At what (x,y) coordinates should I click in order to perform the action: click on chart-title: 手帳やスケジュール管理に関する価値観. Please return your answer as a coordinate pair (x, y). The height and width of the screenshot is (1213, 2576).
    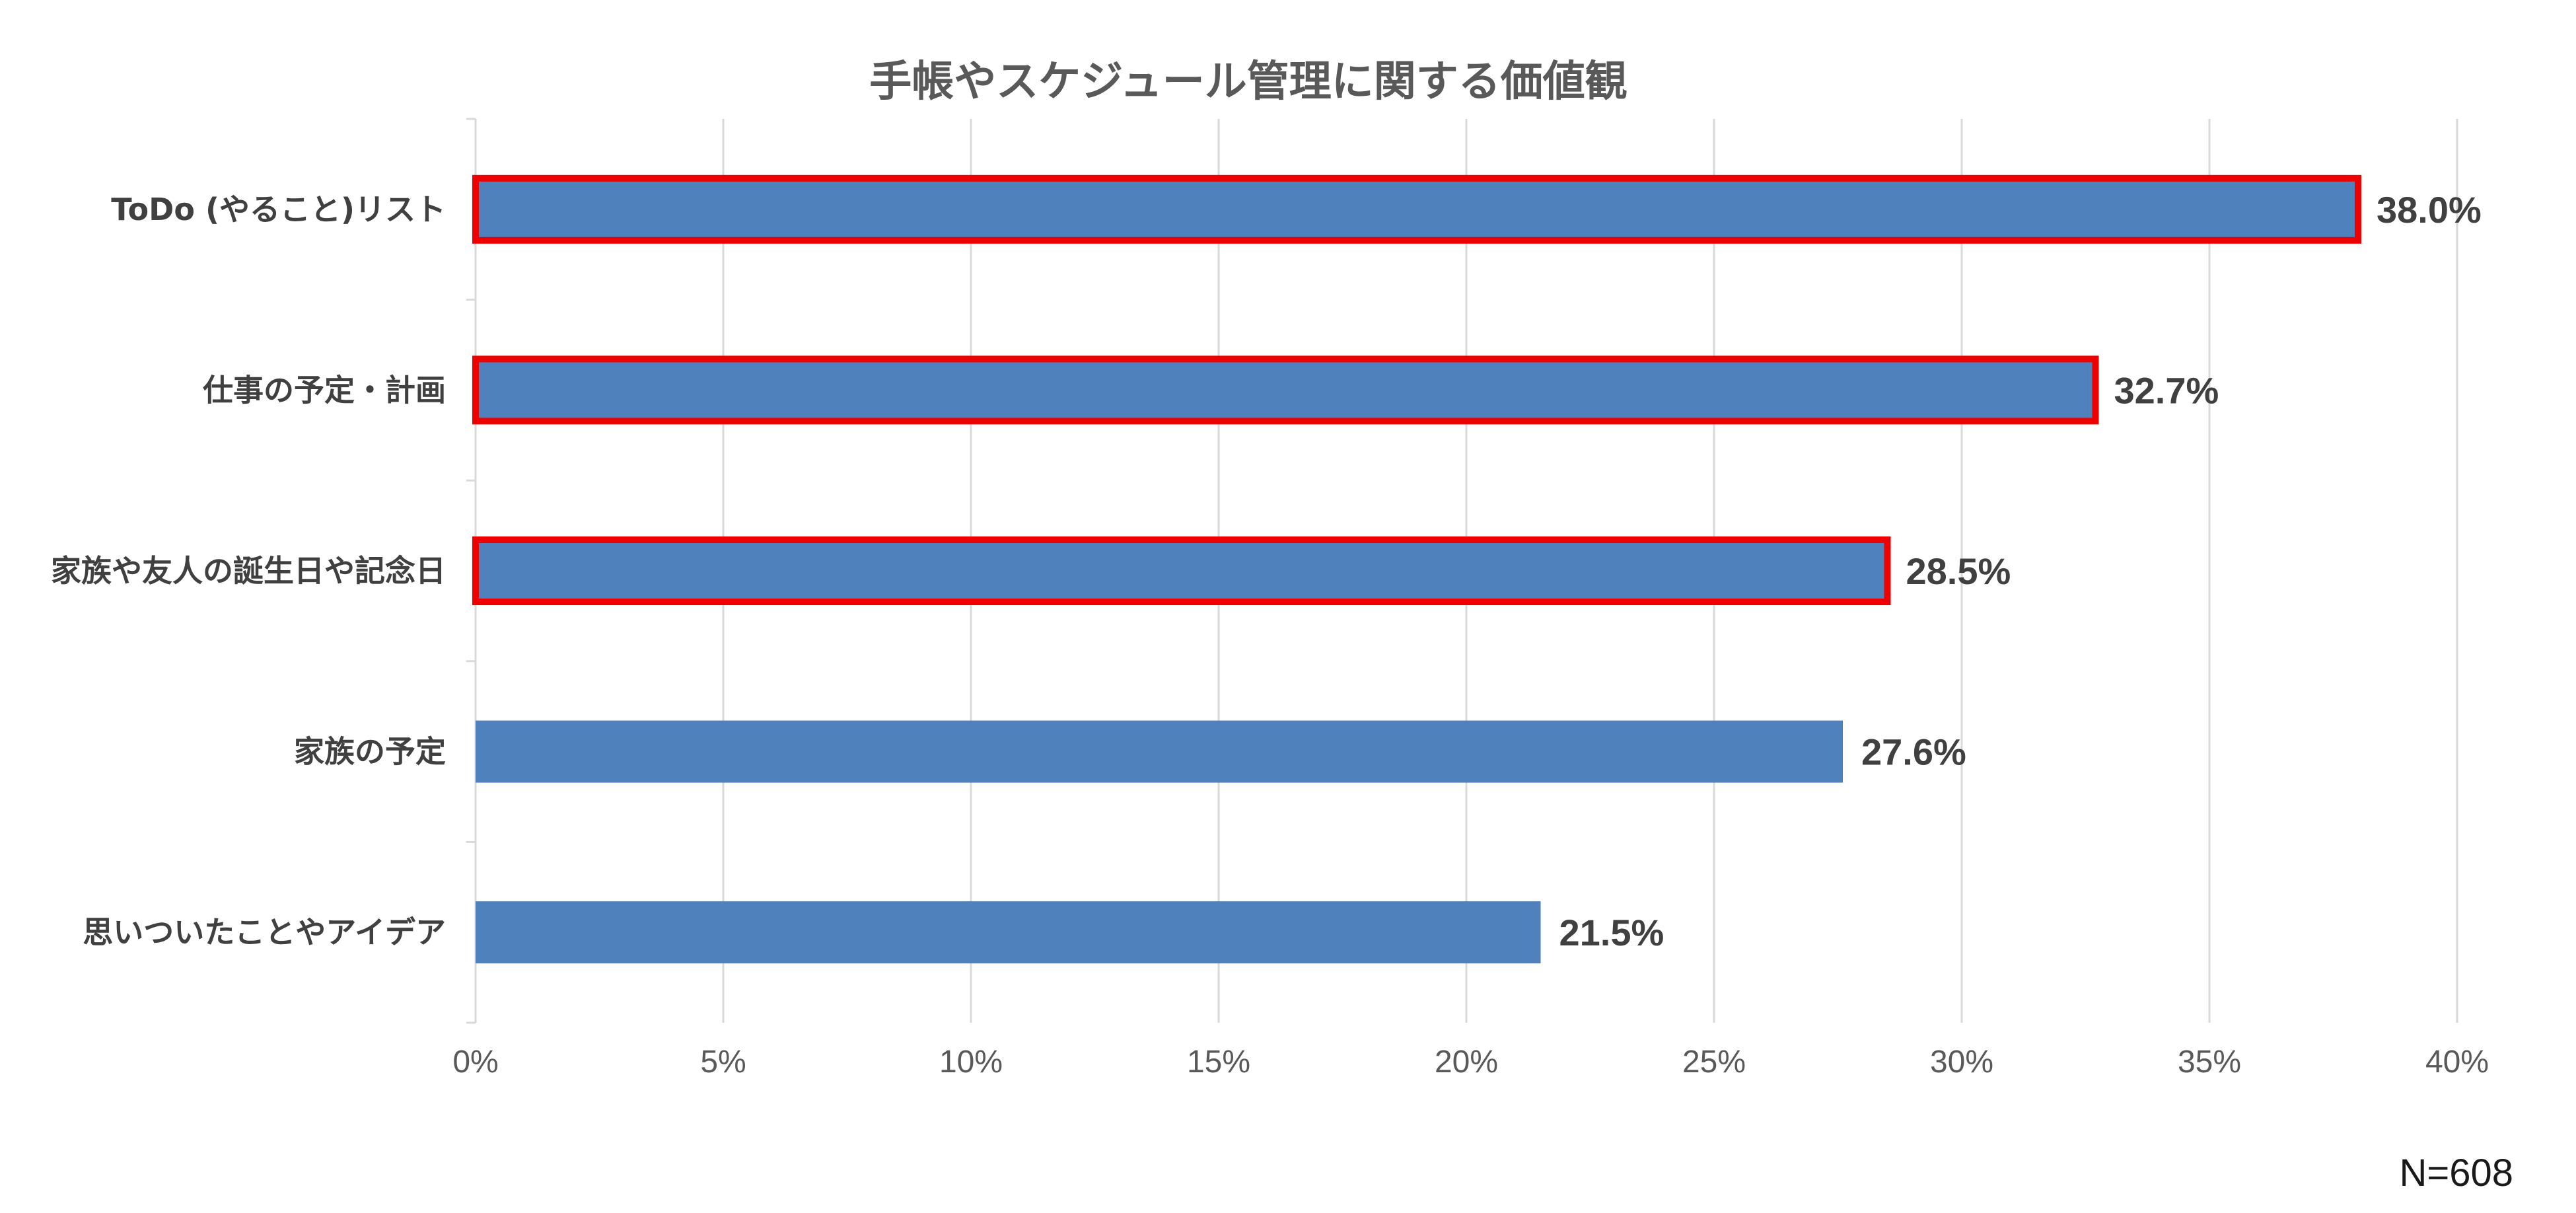
    Looking at the image, I should click on (1248, 81).